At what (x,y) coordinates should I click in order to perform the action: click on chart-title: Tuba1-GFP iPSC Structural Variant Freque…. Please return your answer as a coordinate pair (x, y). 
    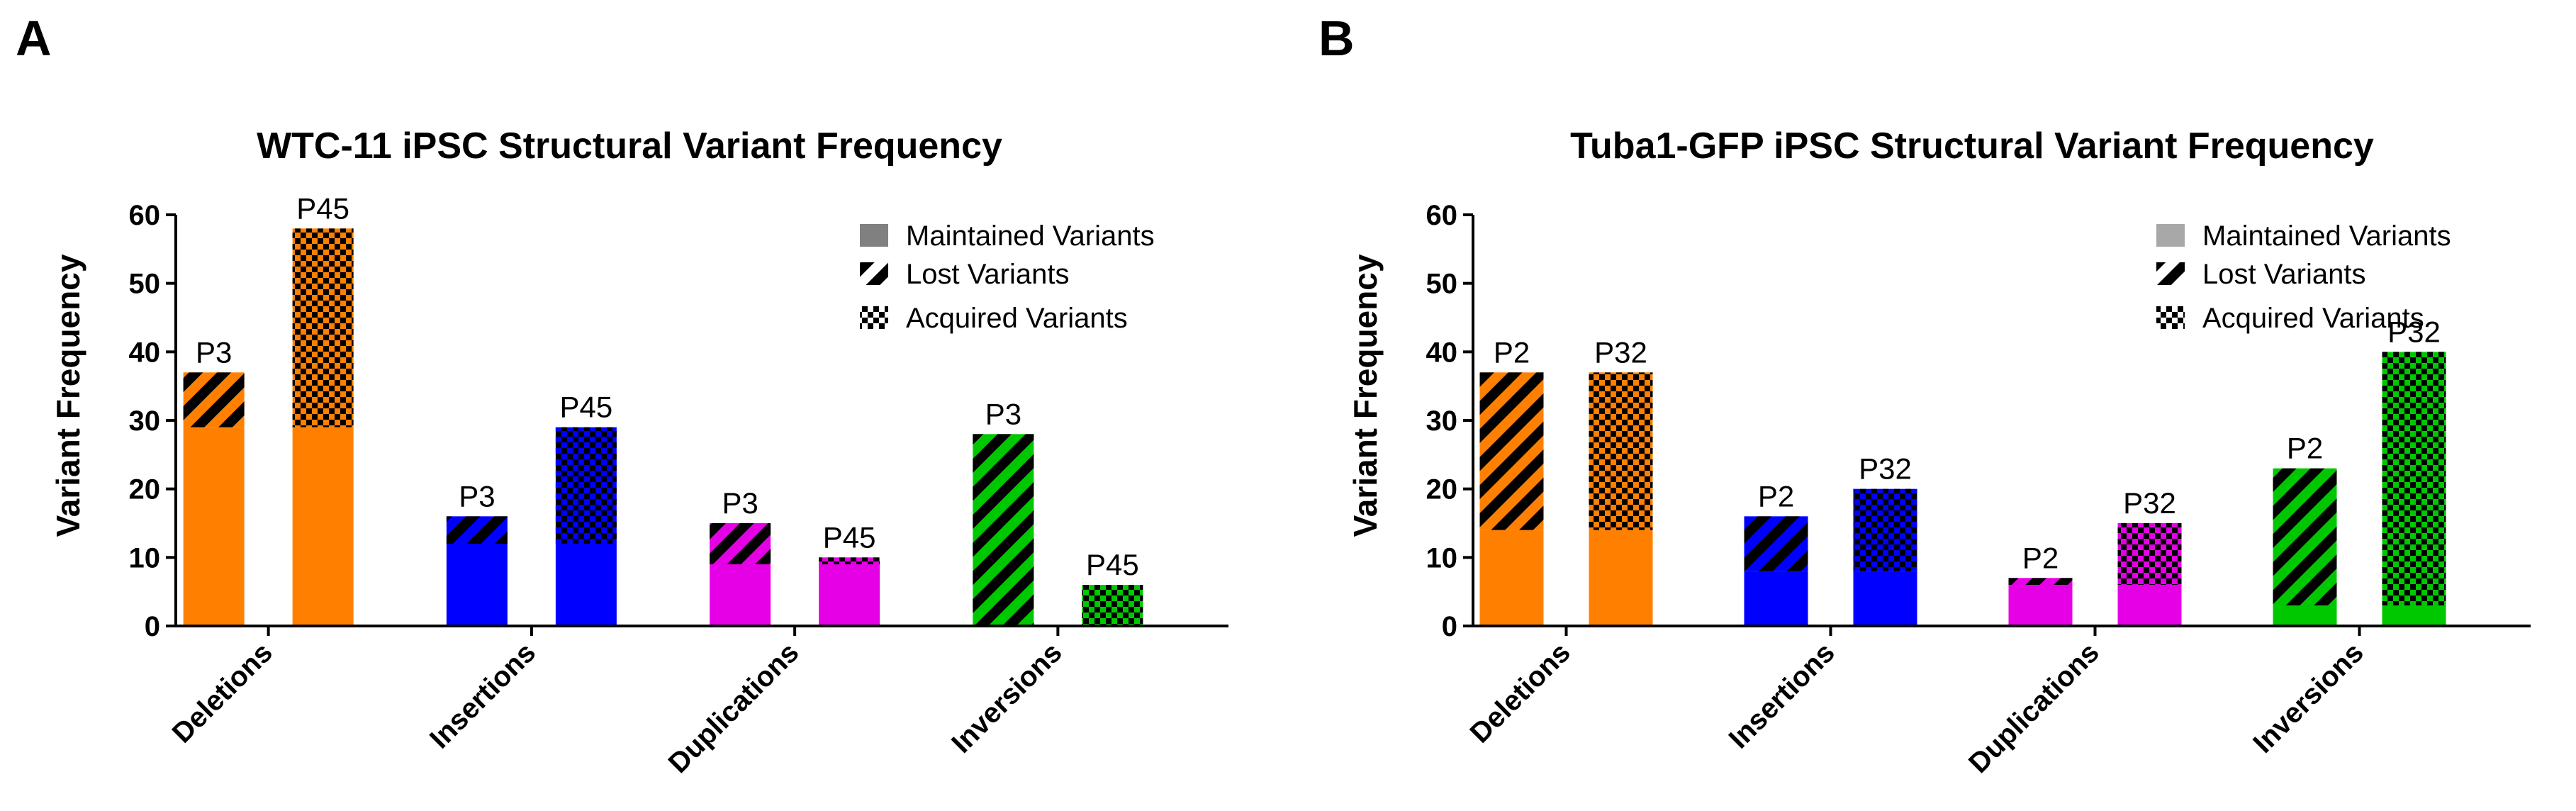
    Looking at the image, I should click on (1972, 146).